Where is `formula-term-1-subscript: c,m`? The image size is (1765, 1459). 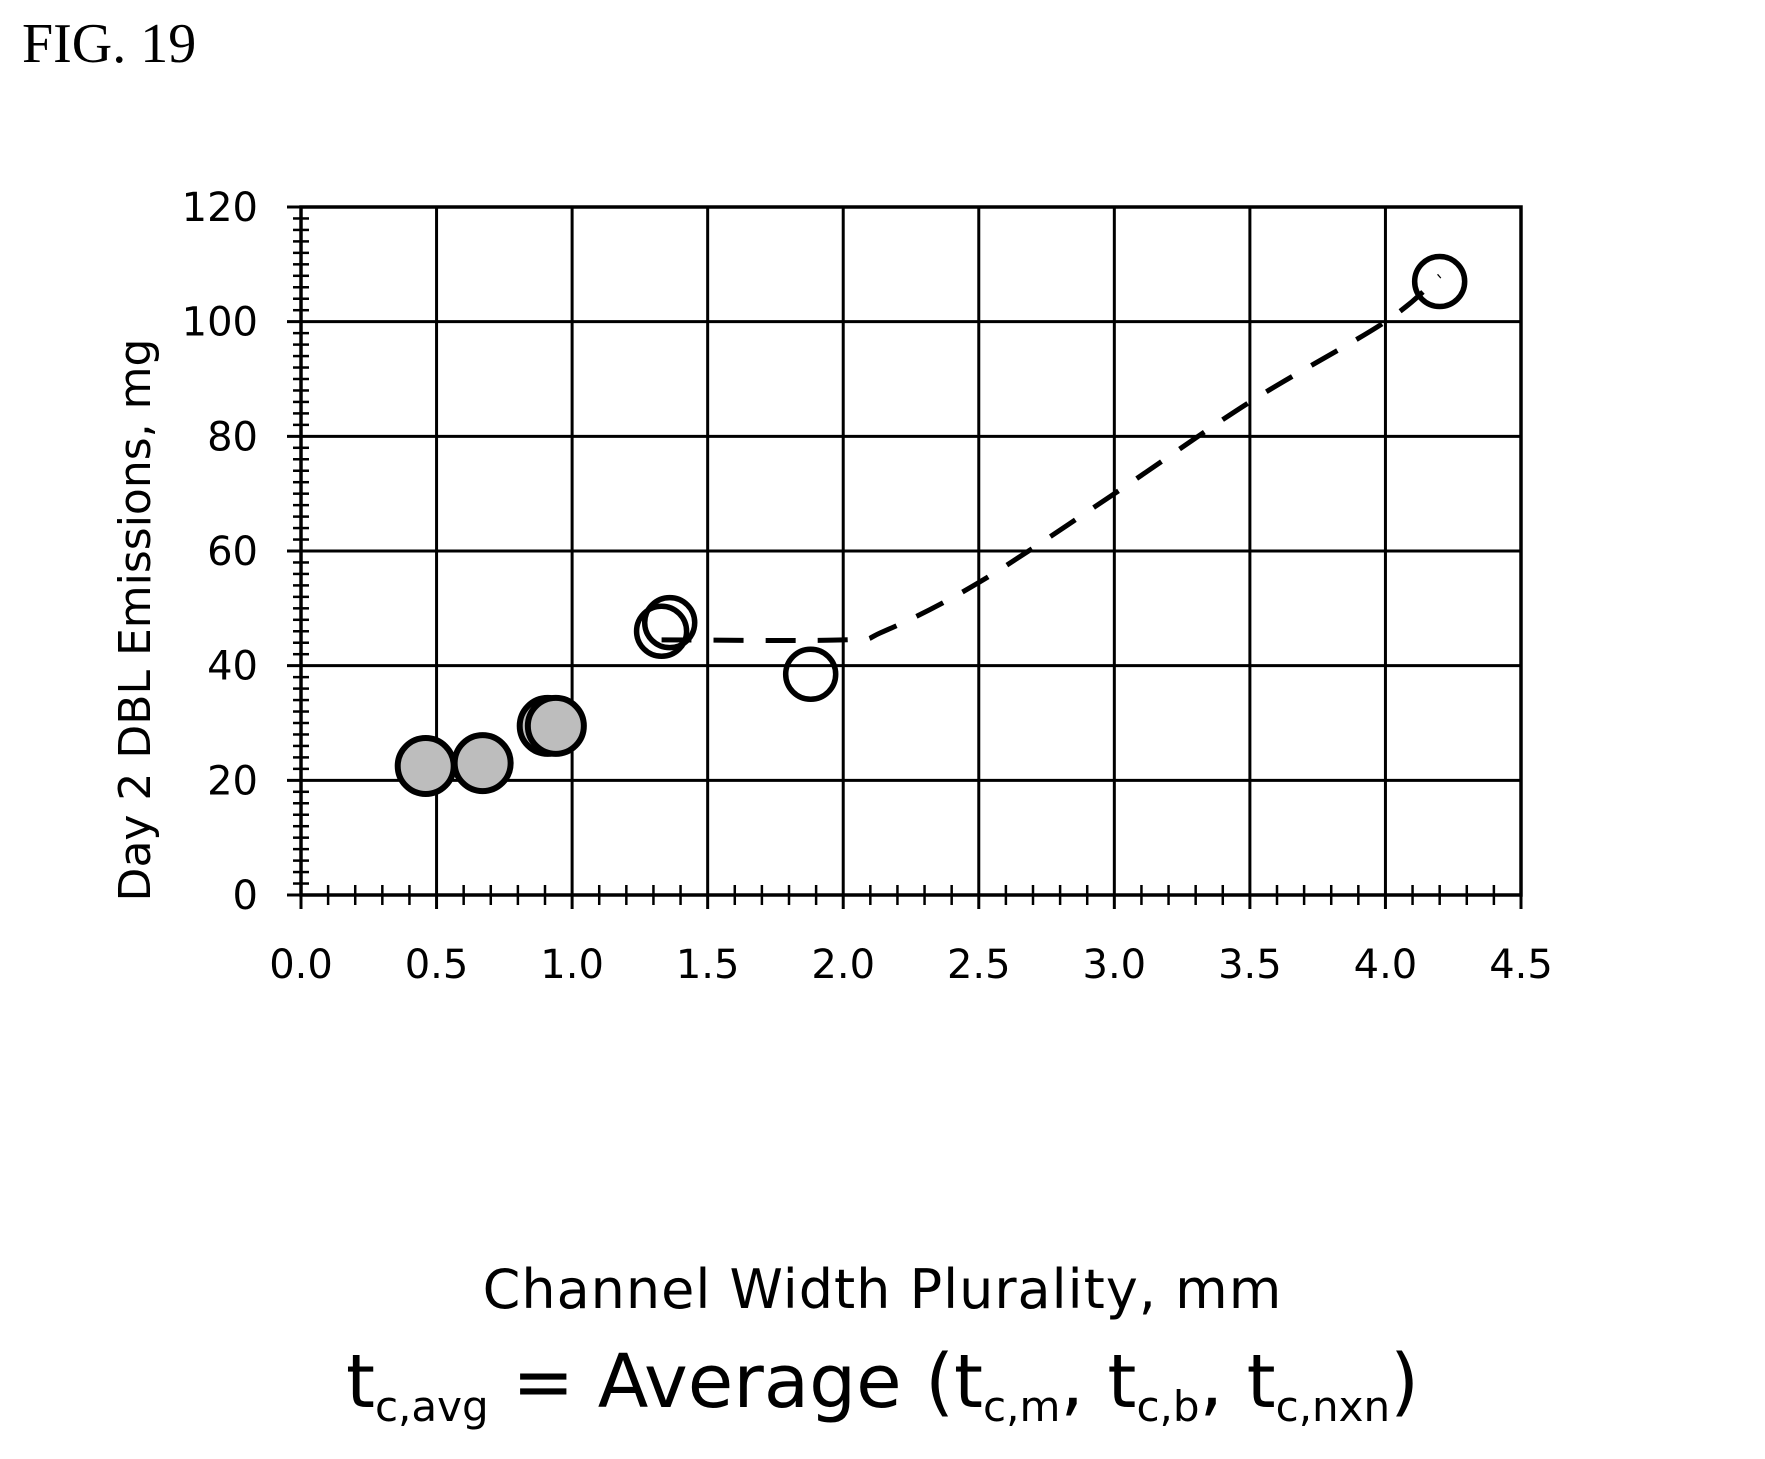
formula-term-1-subscript: c,m is located at coordinates (1022, 1406).